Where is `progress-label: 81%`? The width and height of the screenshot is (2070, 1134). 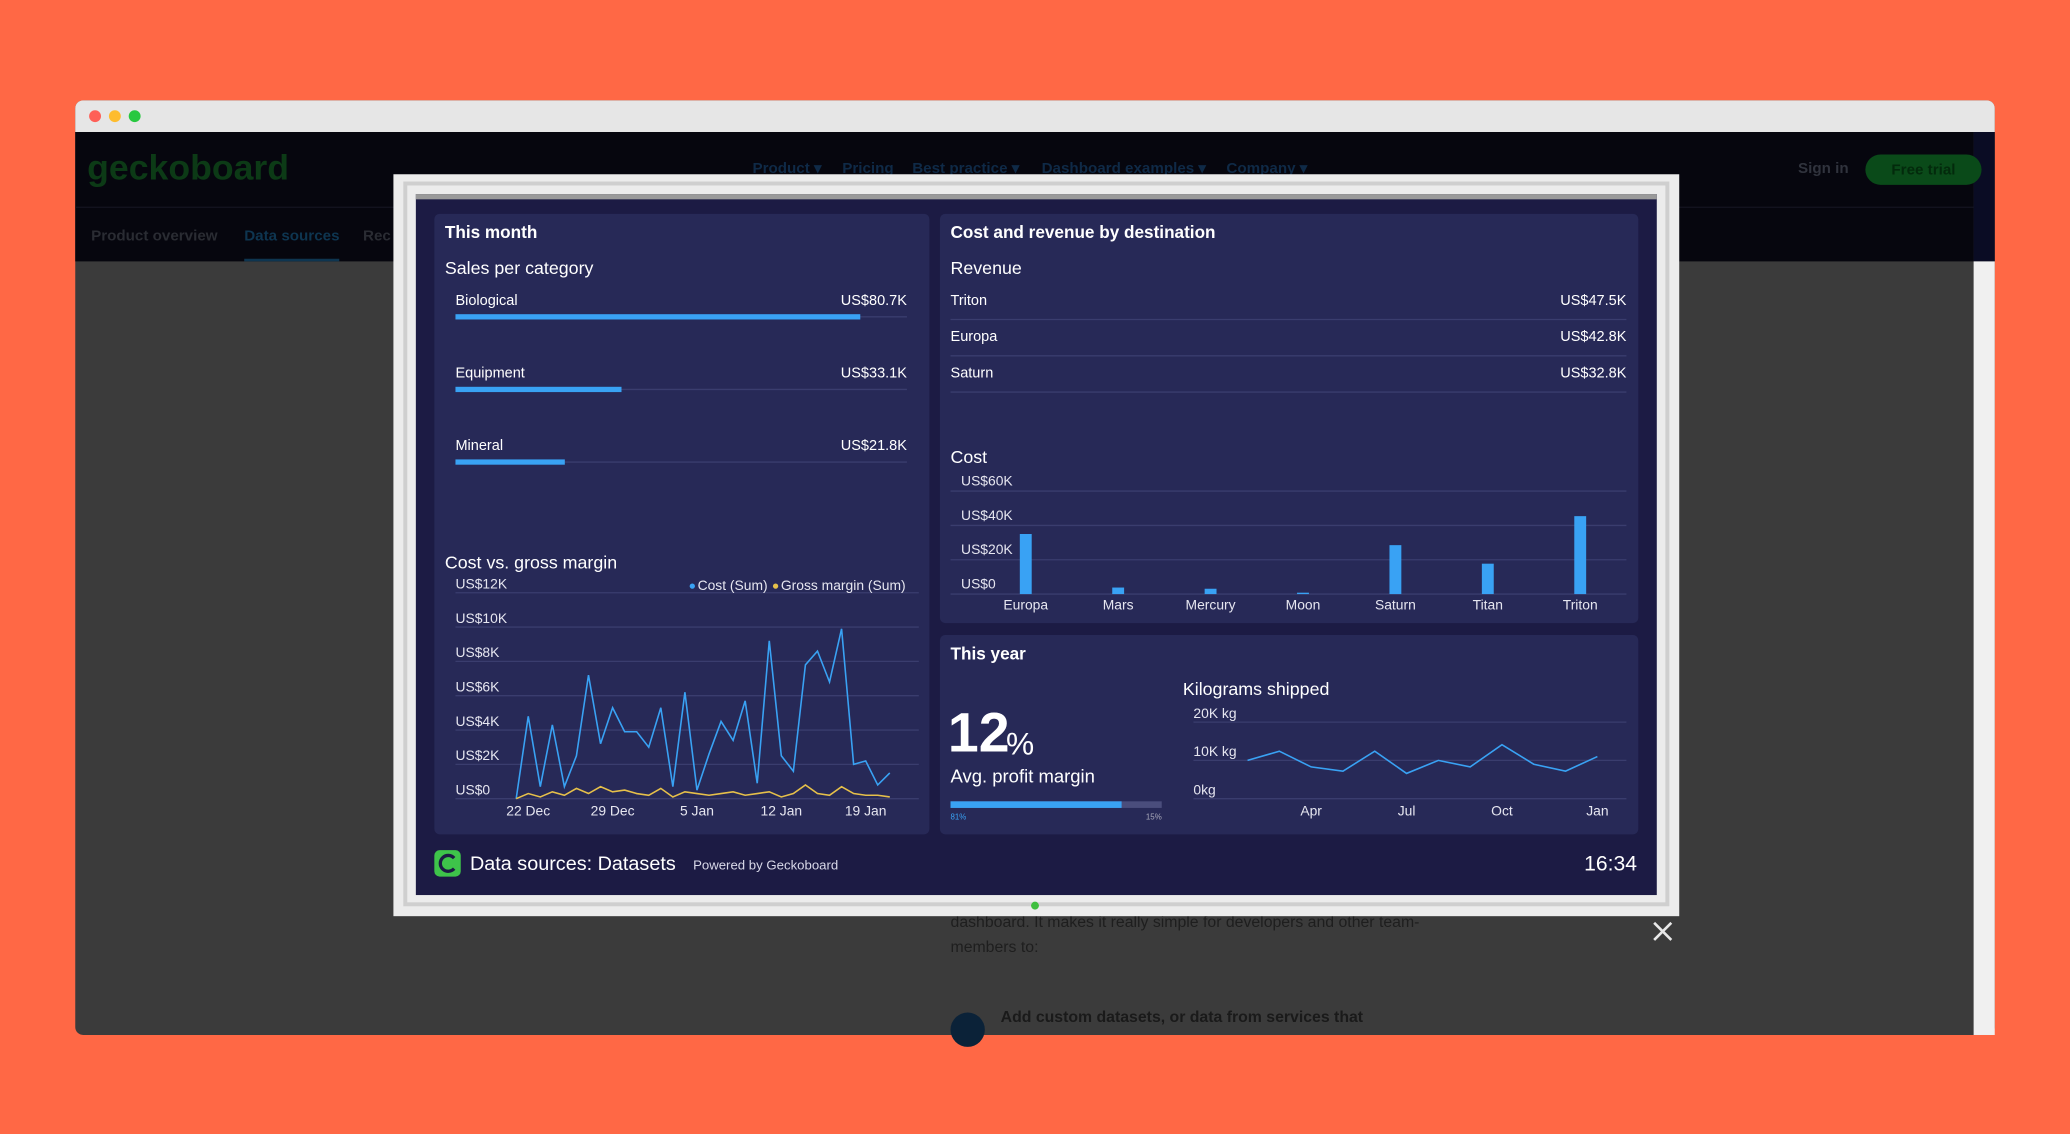 progress-label: 81% is located at coordinates (959, 816).